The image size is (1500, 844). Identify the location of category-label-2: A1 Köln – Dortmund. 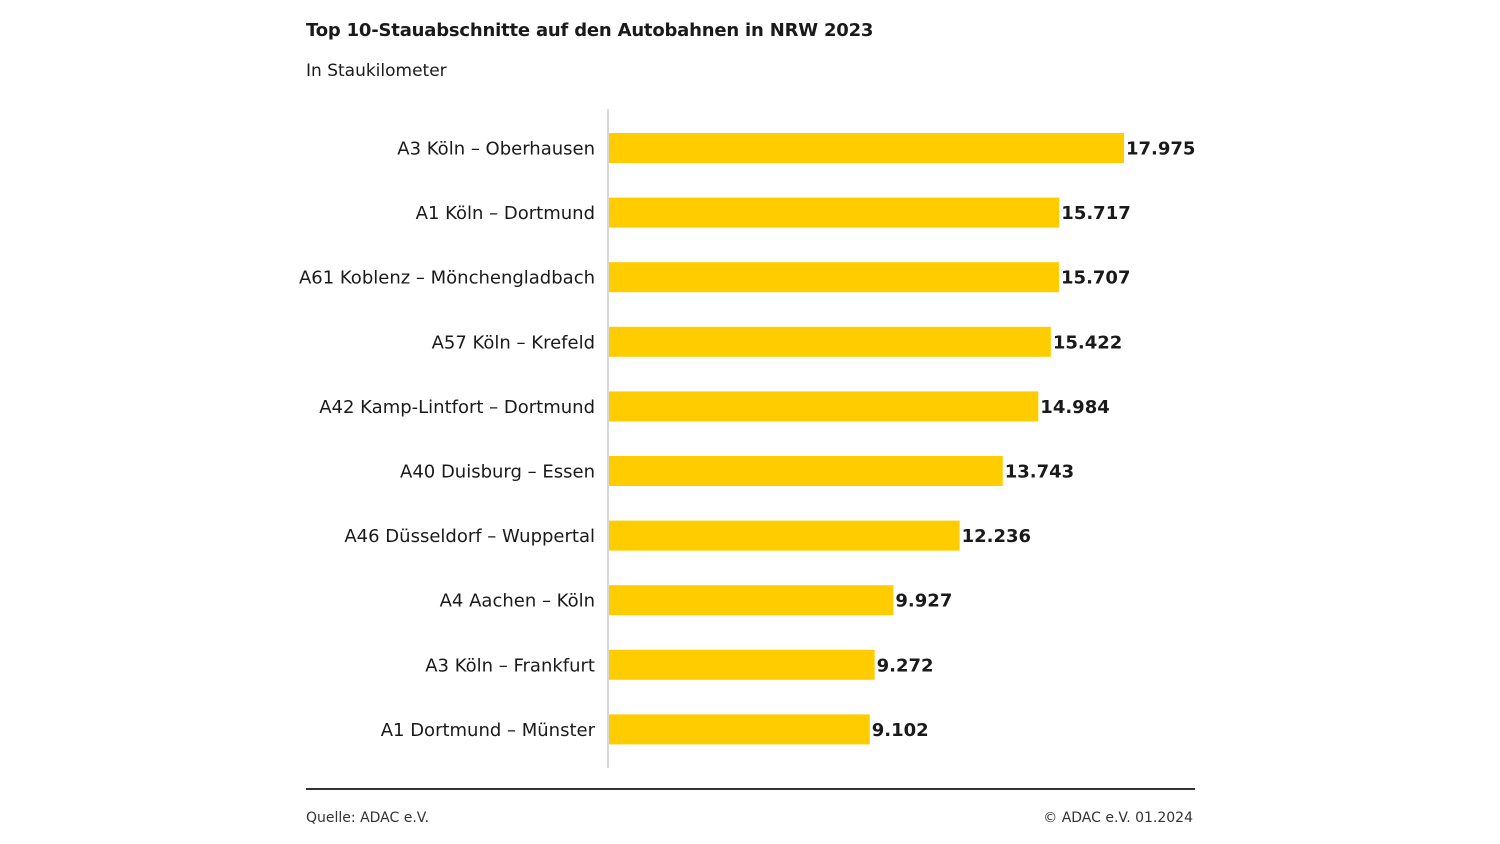
(505, 213).